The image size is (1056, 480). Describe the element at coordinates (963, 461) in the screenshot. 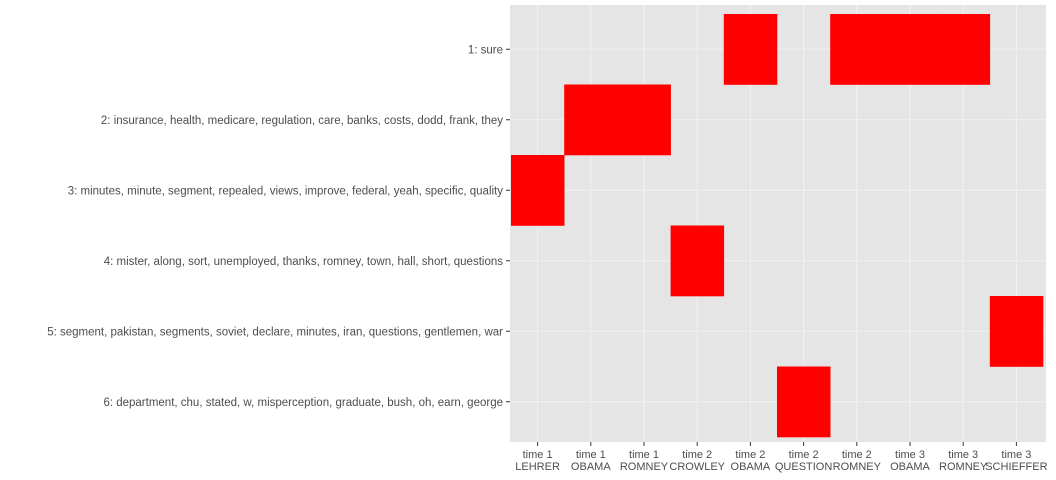

I see `x-tick-label: time 3 ROMNEY` at that location.